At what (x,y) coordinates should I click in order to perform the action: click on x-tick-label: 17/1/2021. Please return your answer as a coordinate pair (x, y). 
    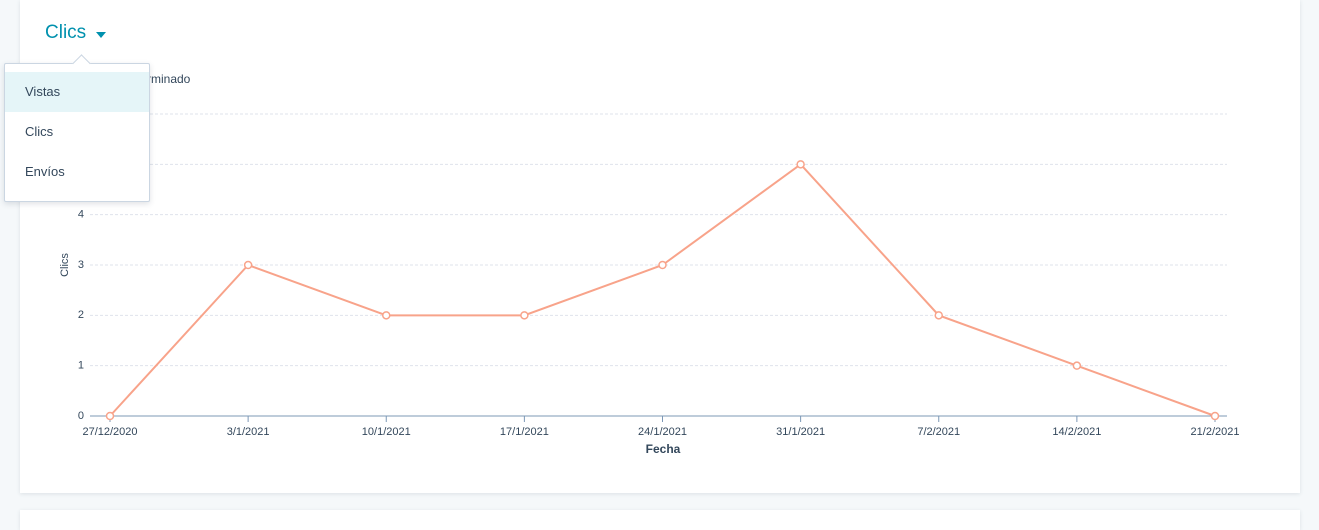
    Looking at the image, I should click on (524, 432).